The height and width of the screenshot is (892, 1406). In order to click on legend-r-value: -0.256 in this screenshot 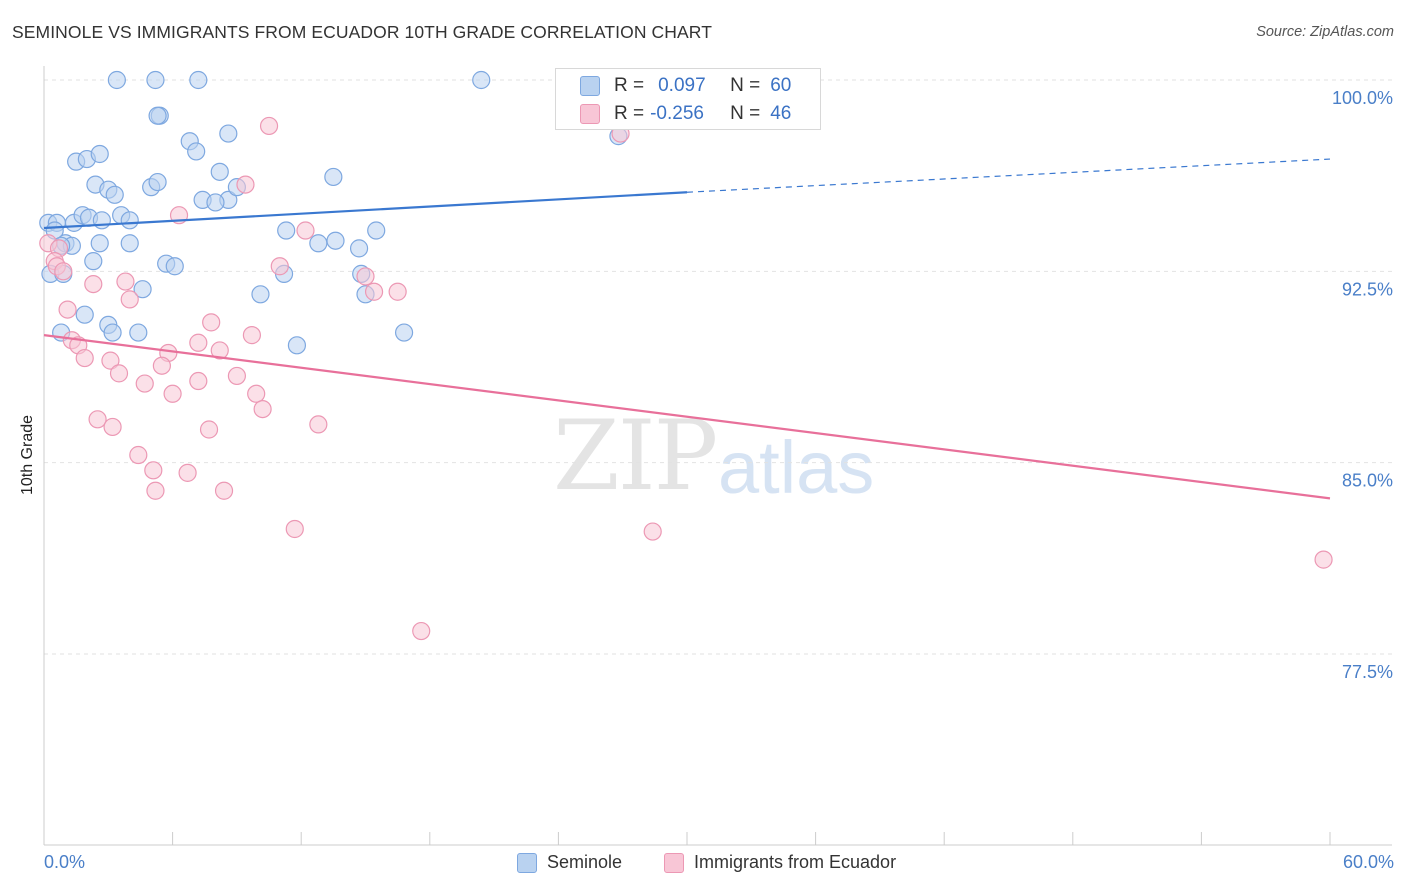, I will do `click(677, 113)`.